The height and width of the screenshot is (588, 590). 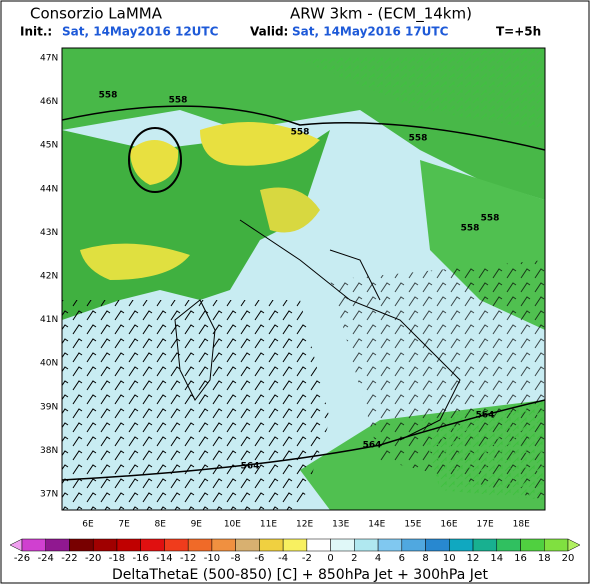 I want to click on colorbar-label: 0, so click(x=330, y=558).